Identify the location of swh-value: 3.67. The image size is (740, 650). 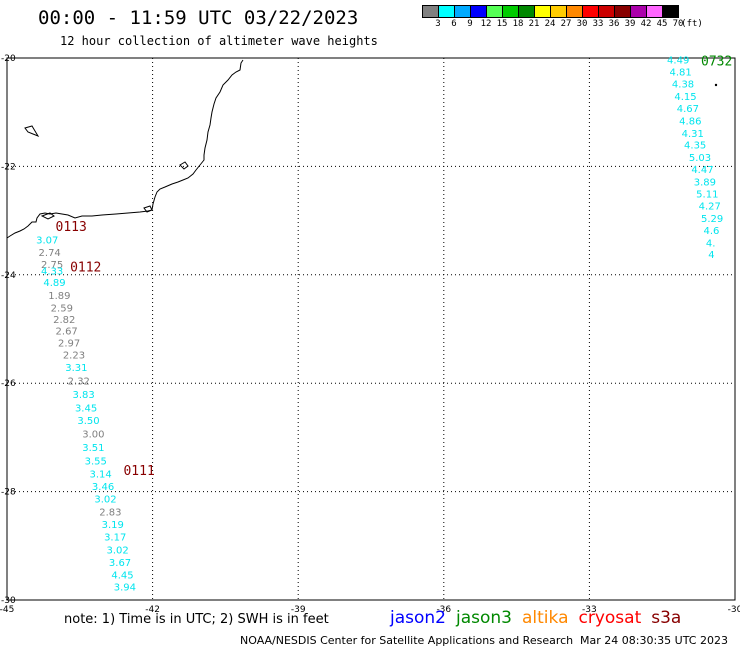
(120, 563).